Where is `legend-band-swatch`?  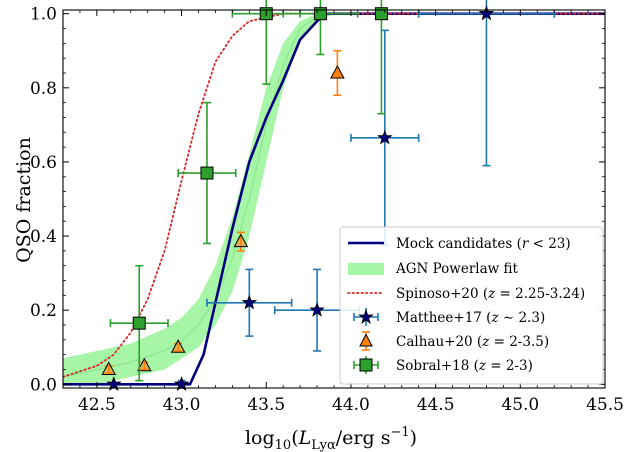 legend-band-swatch is located at coordinates (366, 269).